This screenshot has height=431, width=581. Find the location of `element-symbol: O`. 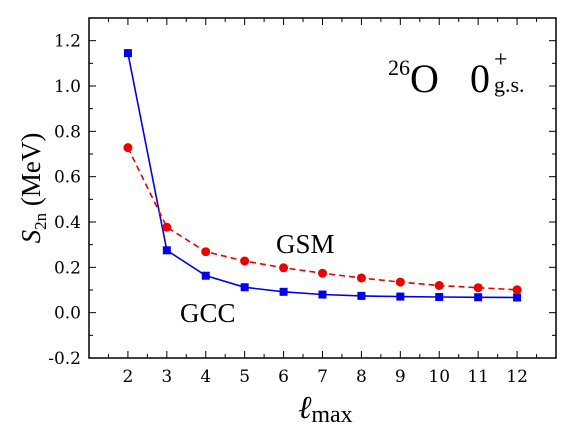

element-symbol: O is located at coordinates (424, 78).